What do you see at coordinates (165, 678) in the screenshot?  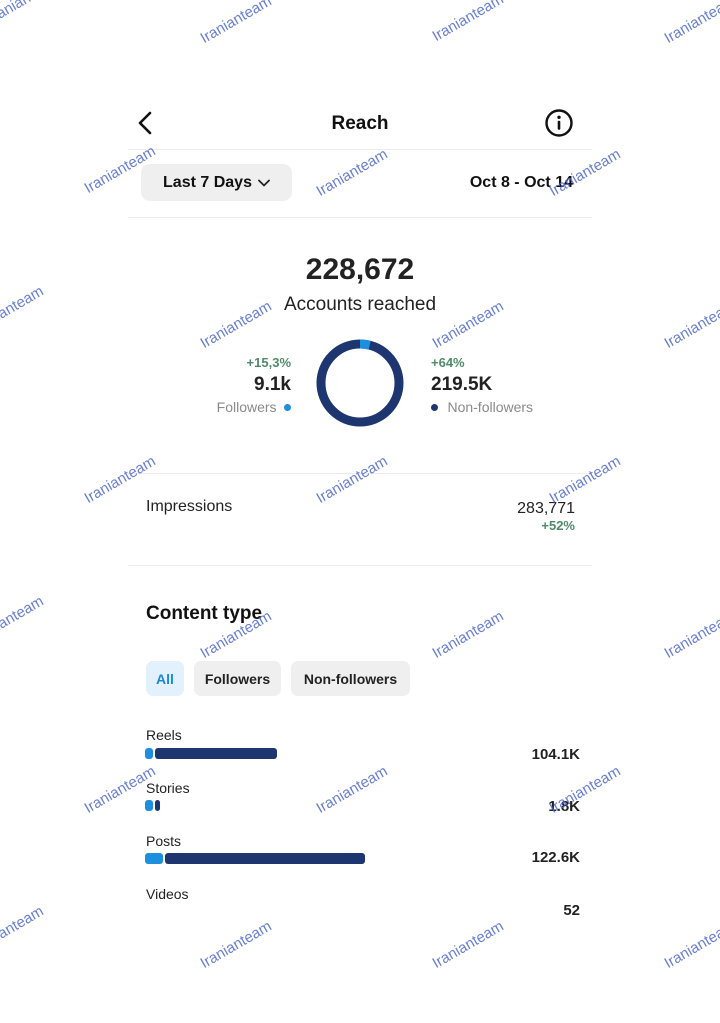 I see `tab-all: All` at bounding box center [165, 678].